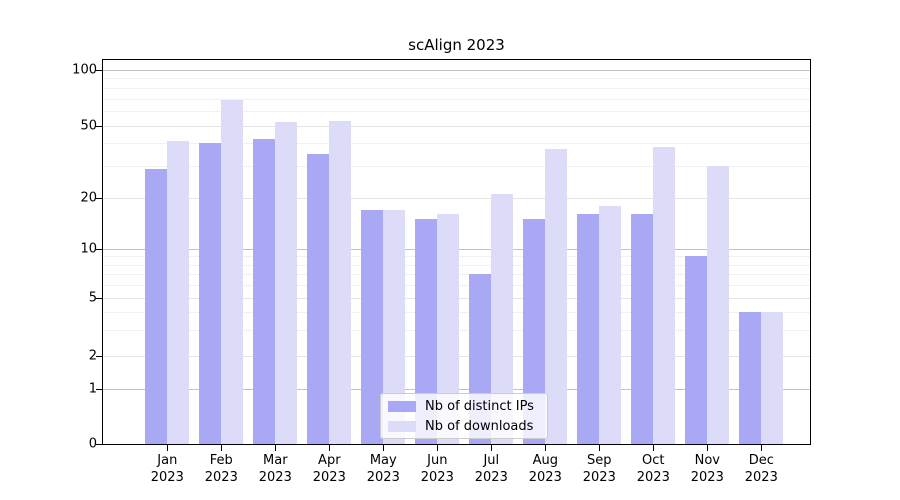 The width and height of the screenshot is (900, 500). What do you see at coordinates (329, 460) in the screenshot?
I see `x-tick-month: Apr` at bounding box center [329, 460].